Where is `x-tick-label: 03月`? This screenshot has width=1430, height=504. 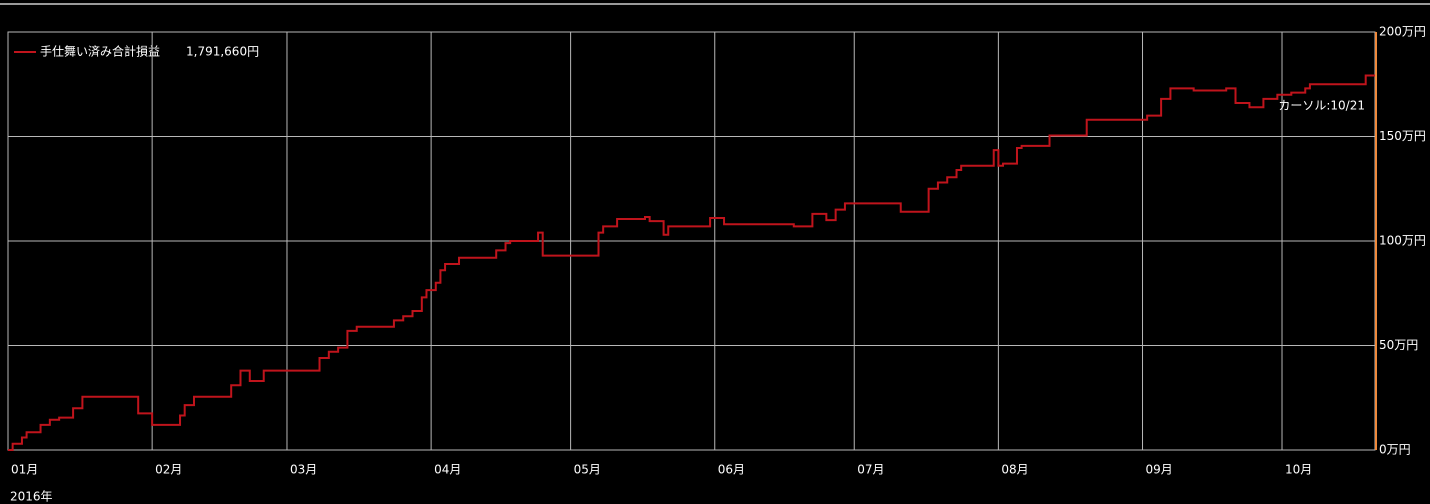
x-tick-label: 03月 is located at coordinates (303, 470).